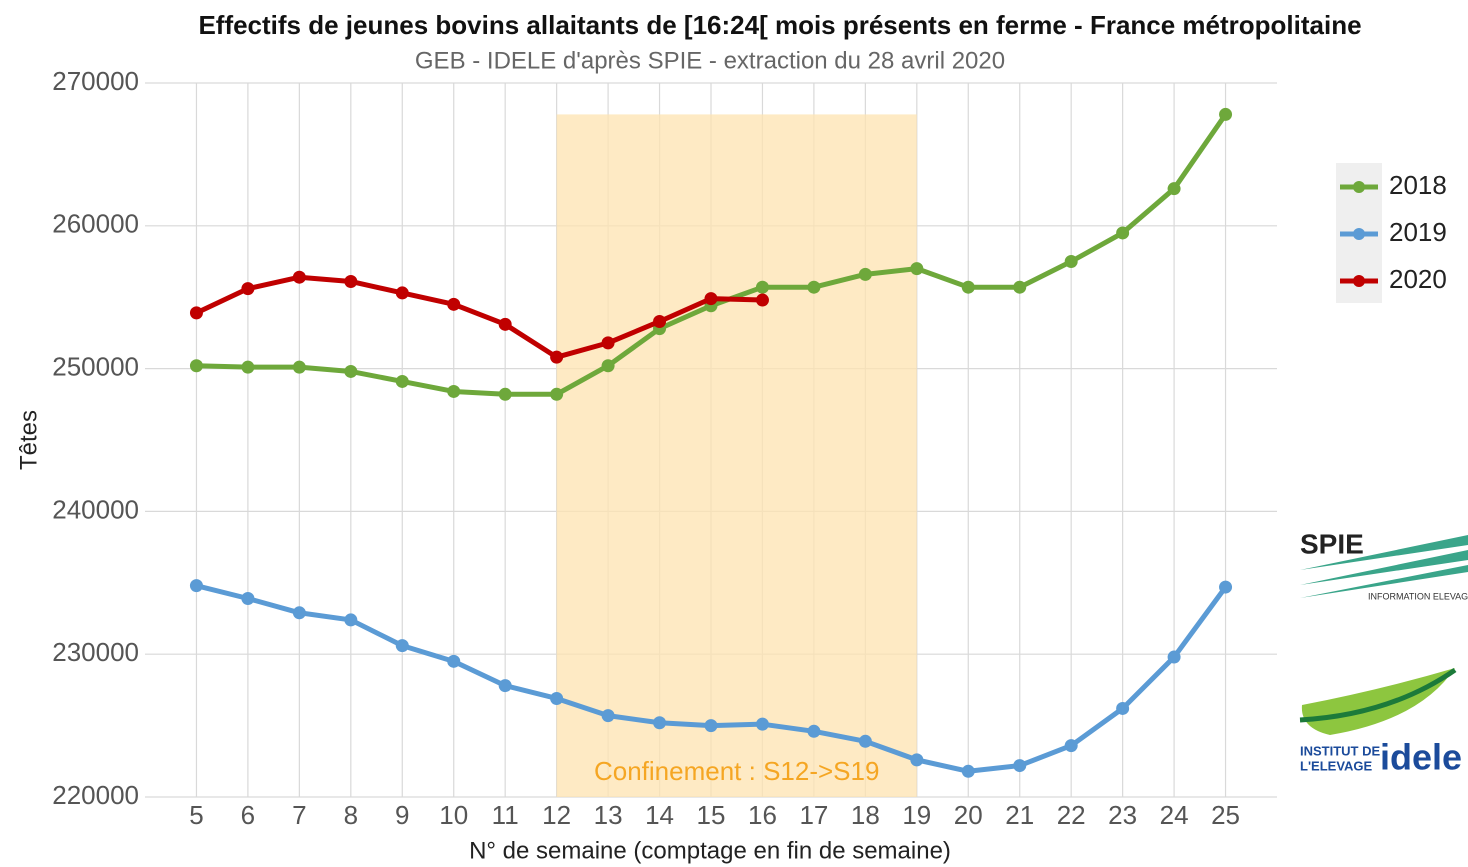  What do you see at coordinates (1336, 765) in the screenshot?
I see `logo-elevage: L'ELEVAGE` at bounding box center [1336, 765].